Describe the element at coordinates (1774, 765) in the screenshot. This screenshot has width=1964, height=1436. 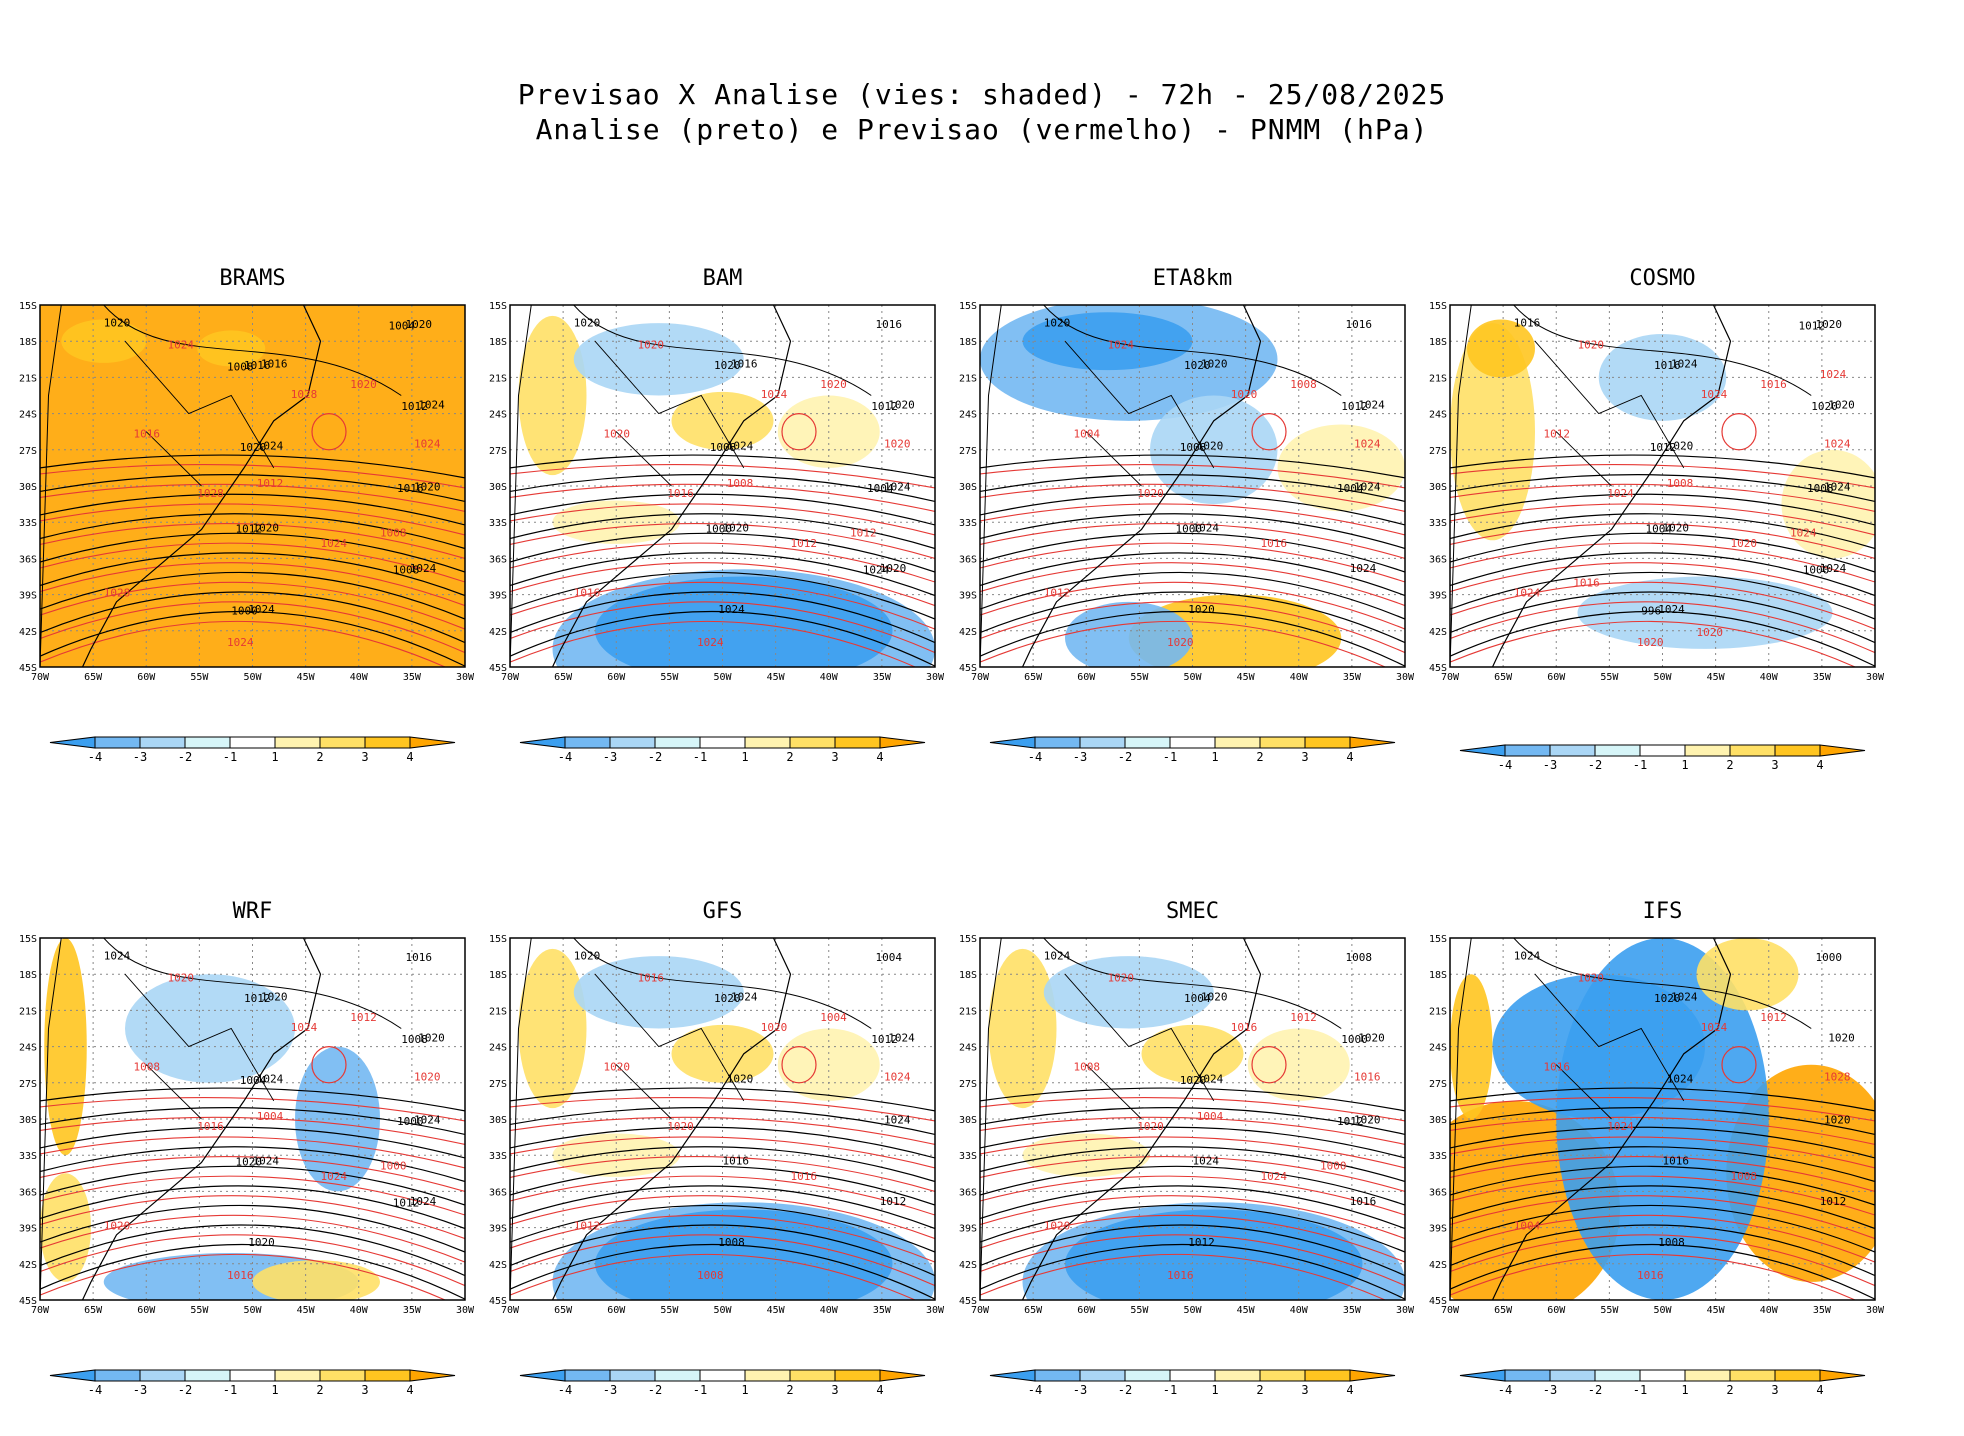
I see `colorbar-tick-label: 3` at that location.